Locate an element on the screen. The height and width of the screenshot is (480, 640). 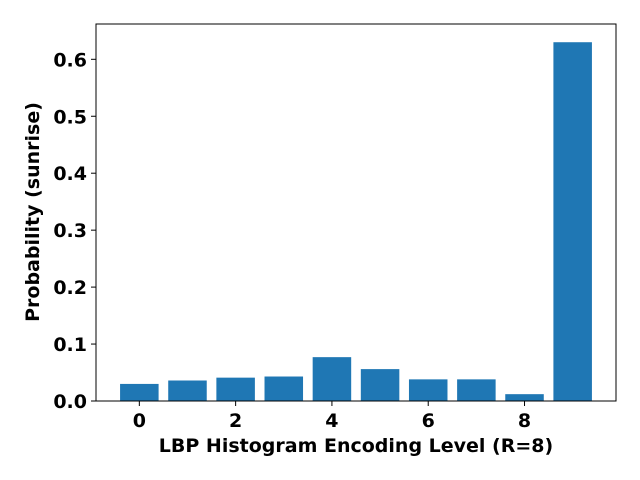
y-tick-label: 0.2 is located at coordinates (70, 288).